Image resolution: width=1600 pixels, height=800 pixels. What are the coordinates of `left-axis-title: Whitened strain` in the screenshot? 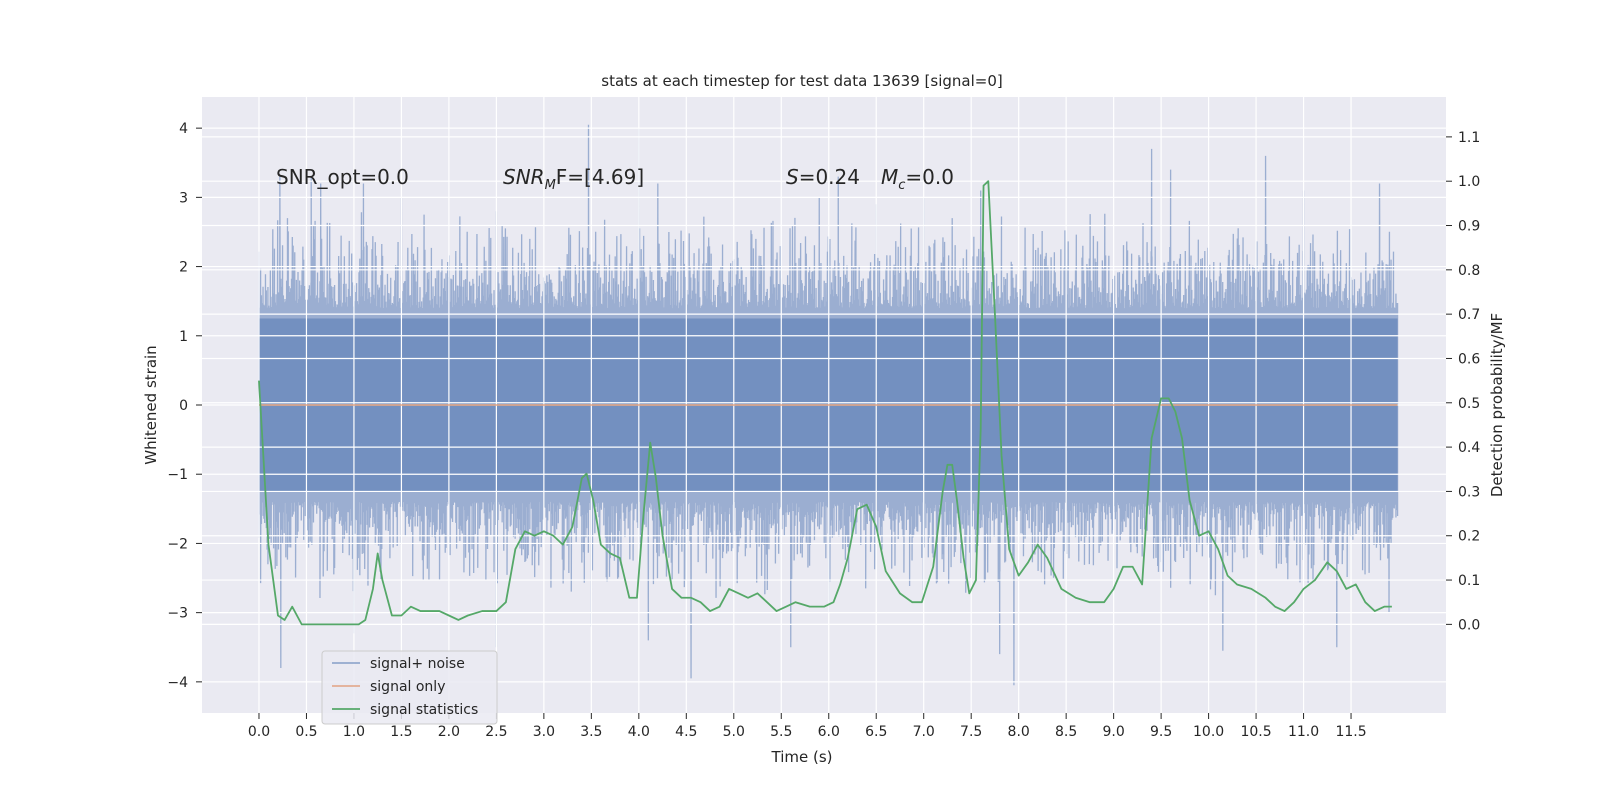 It's located at (151, 404).